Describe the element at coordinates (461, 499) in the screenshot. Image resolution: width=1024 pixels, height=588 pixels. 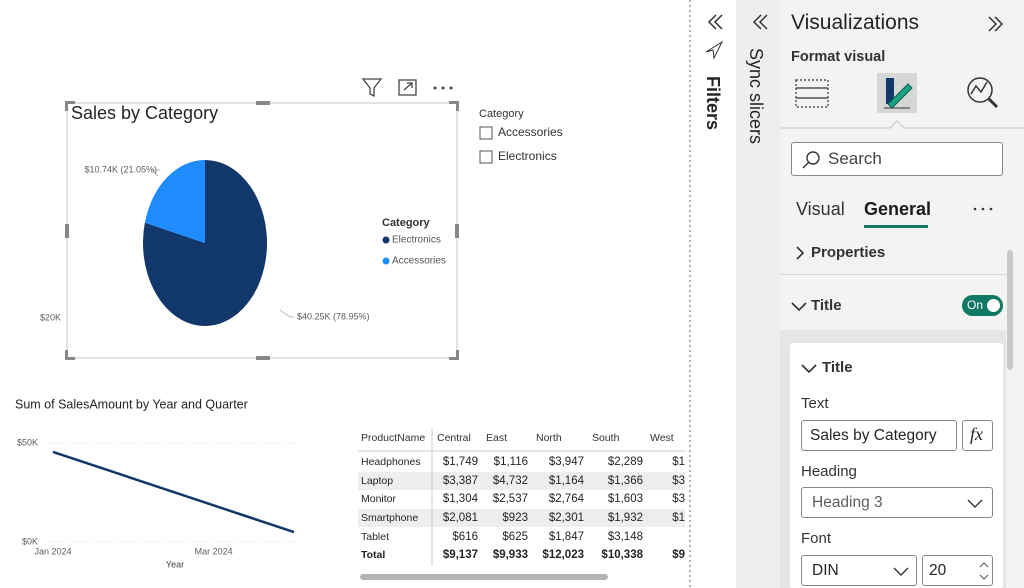
I see `table-cell: $1,304` at that location.